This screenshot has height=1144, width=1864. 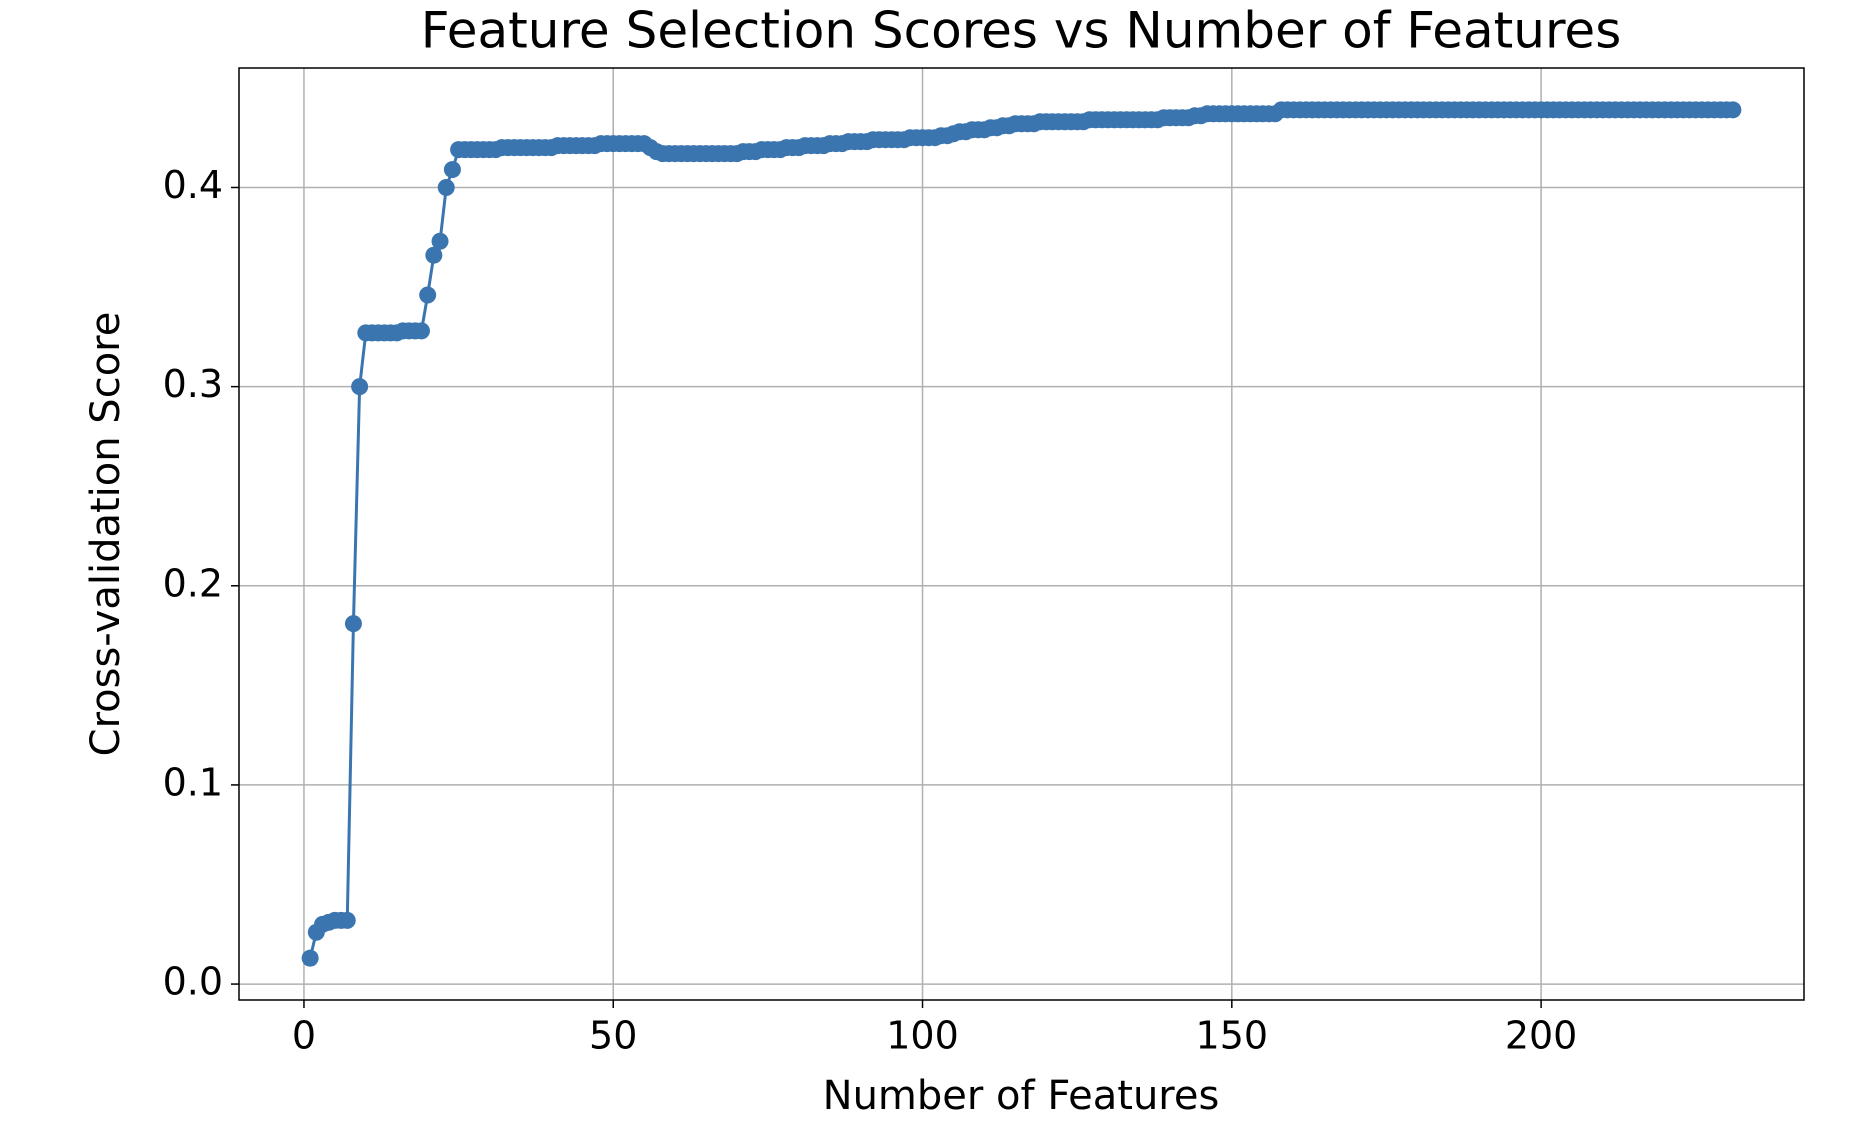 What do you see at coordinates (1021, 1096) in the screenshot?
I see `x-axis-label: Number of Features` at bounding box center [1021, 1096].